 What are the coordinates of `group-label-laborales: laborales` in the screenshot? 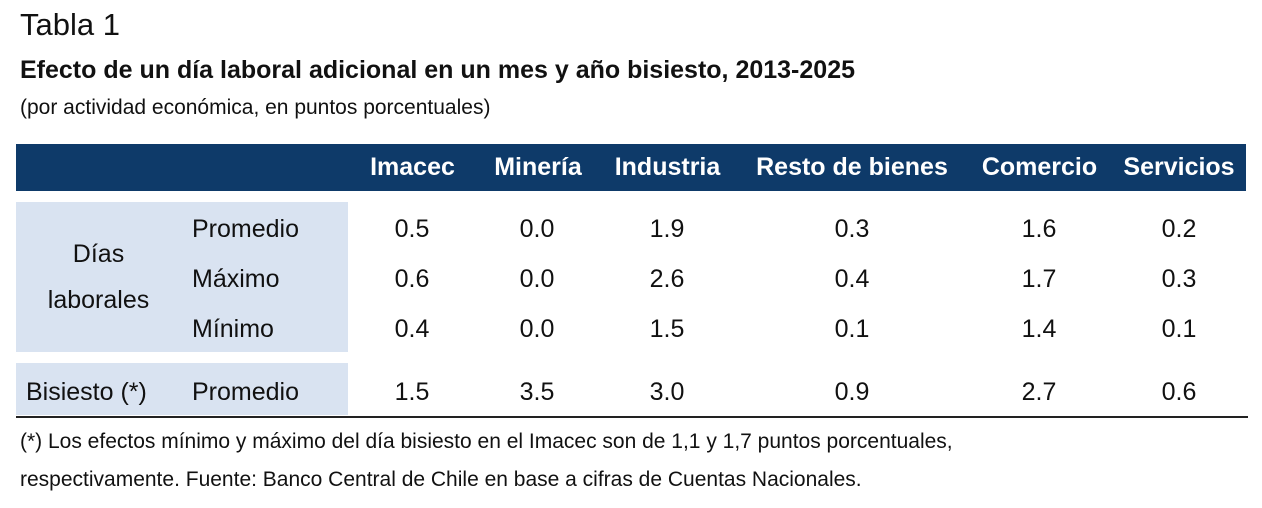 It's located at (98, 300).